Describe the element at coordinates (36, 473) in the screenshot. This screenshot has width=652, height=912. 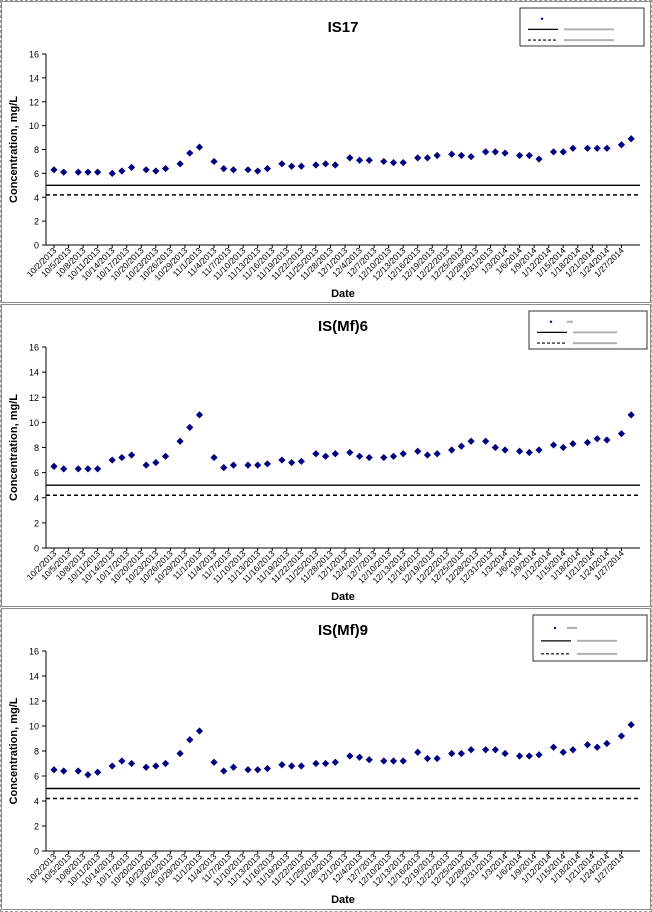
I see `y-tick-label: 6` at that location.